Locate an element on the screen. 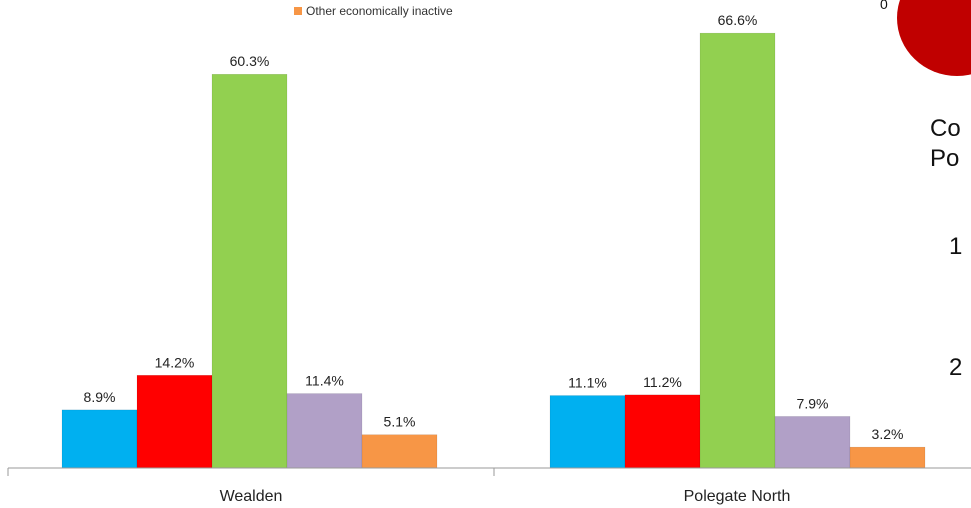 The image size is (971, 508). data-label: 11.4% is located at coordinates (324, 381).